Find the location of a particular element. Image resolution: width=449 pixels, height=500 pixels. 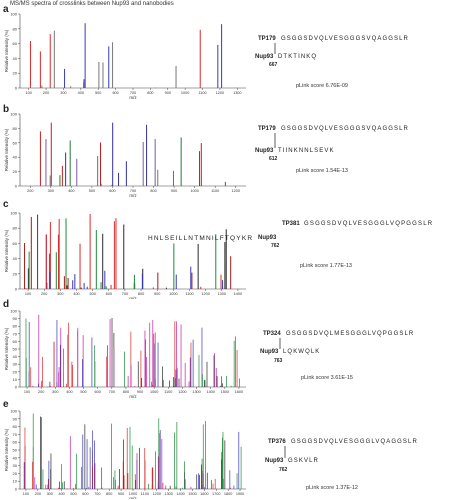

y-axis-label: Relative Intensity (%) is located at coordinates (6, 50).